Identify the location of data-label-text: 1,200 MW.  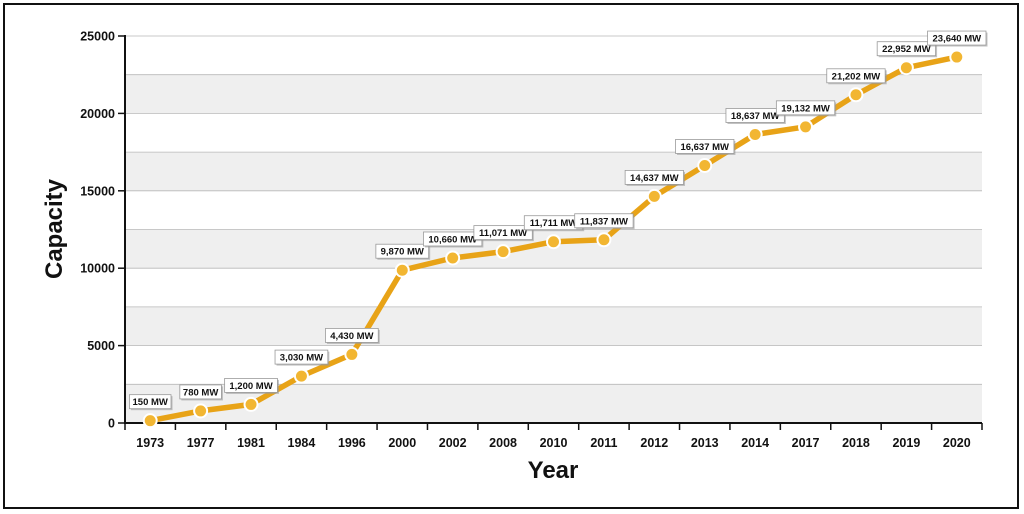
(250, 386).